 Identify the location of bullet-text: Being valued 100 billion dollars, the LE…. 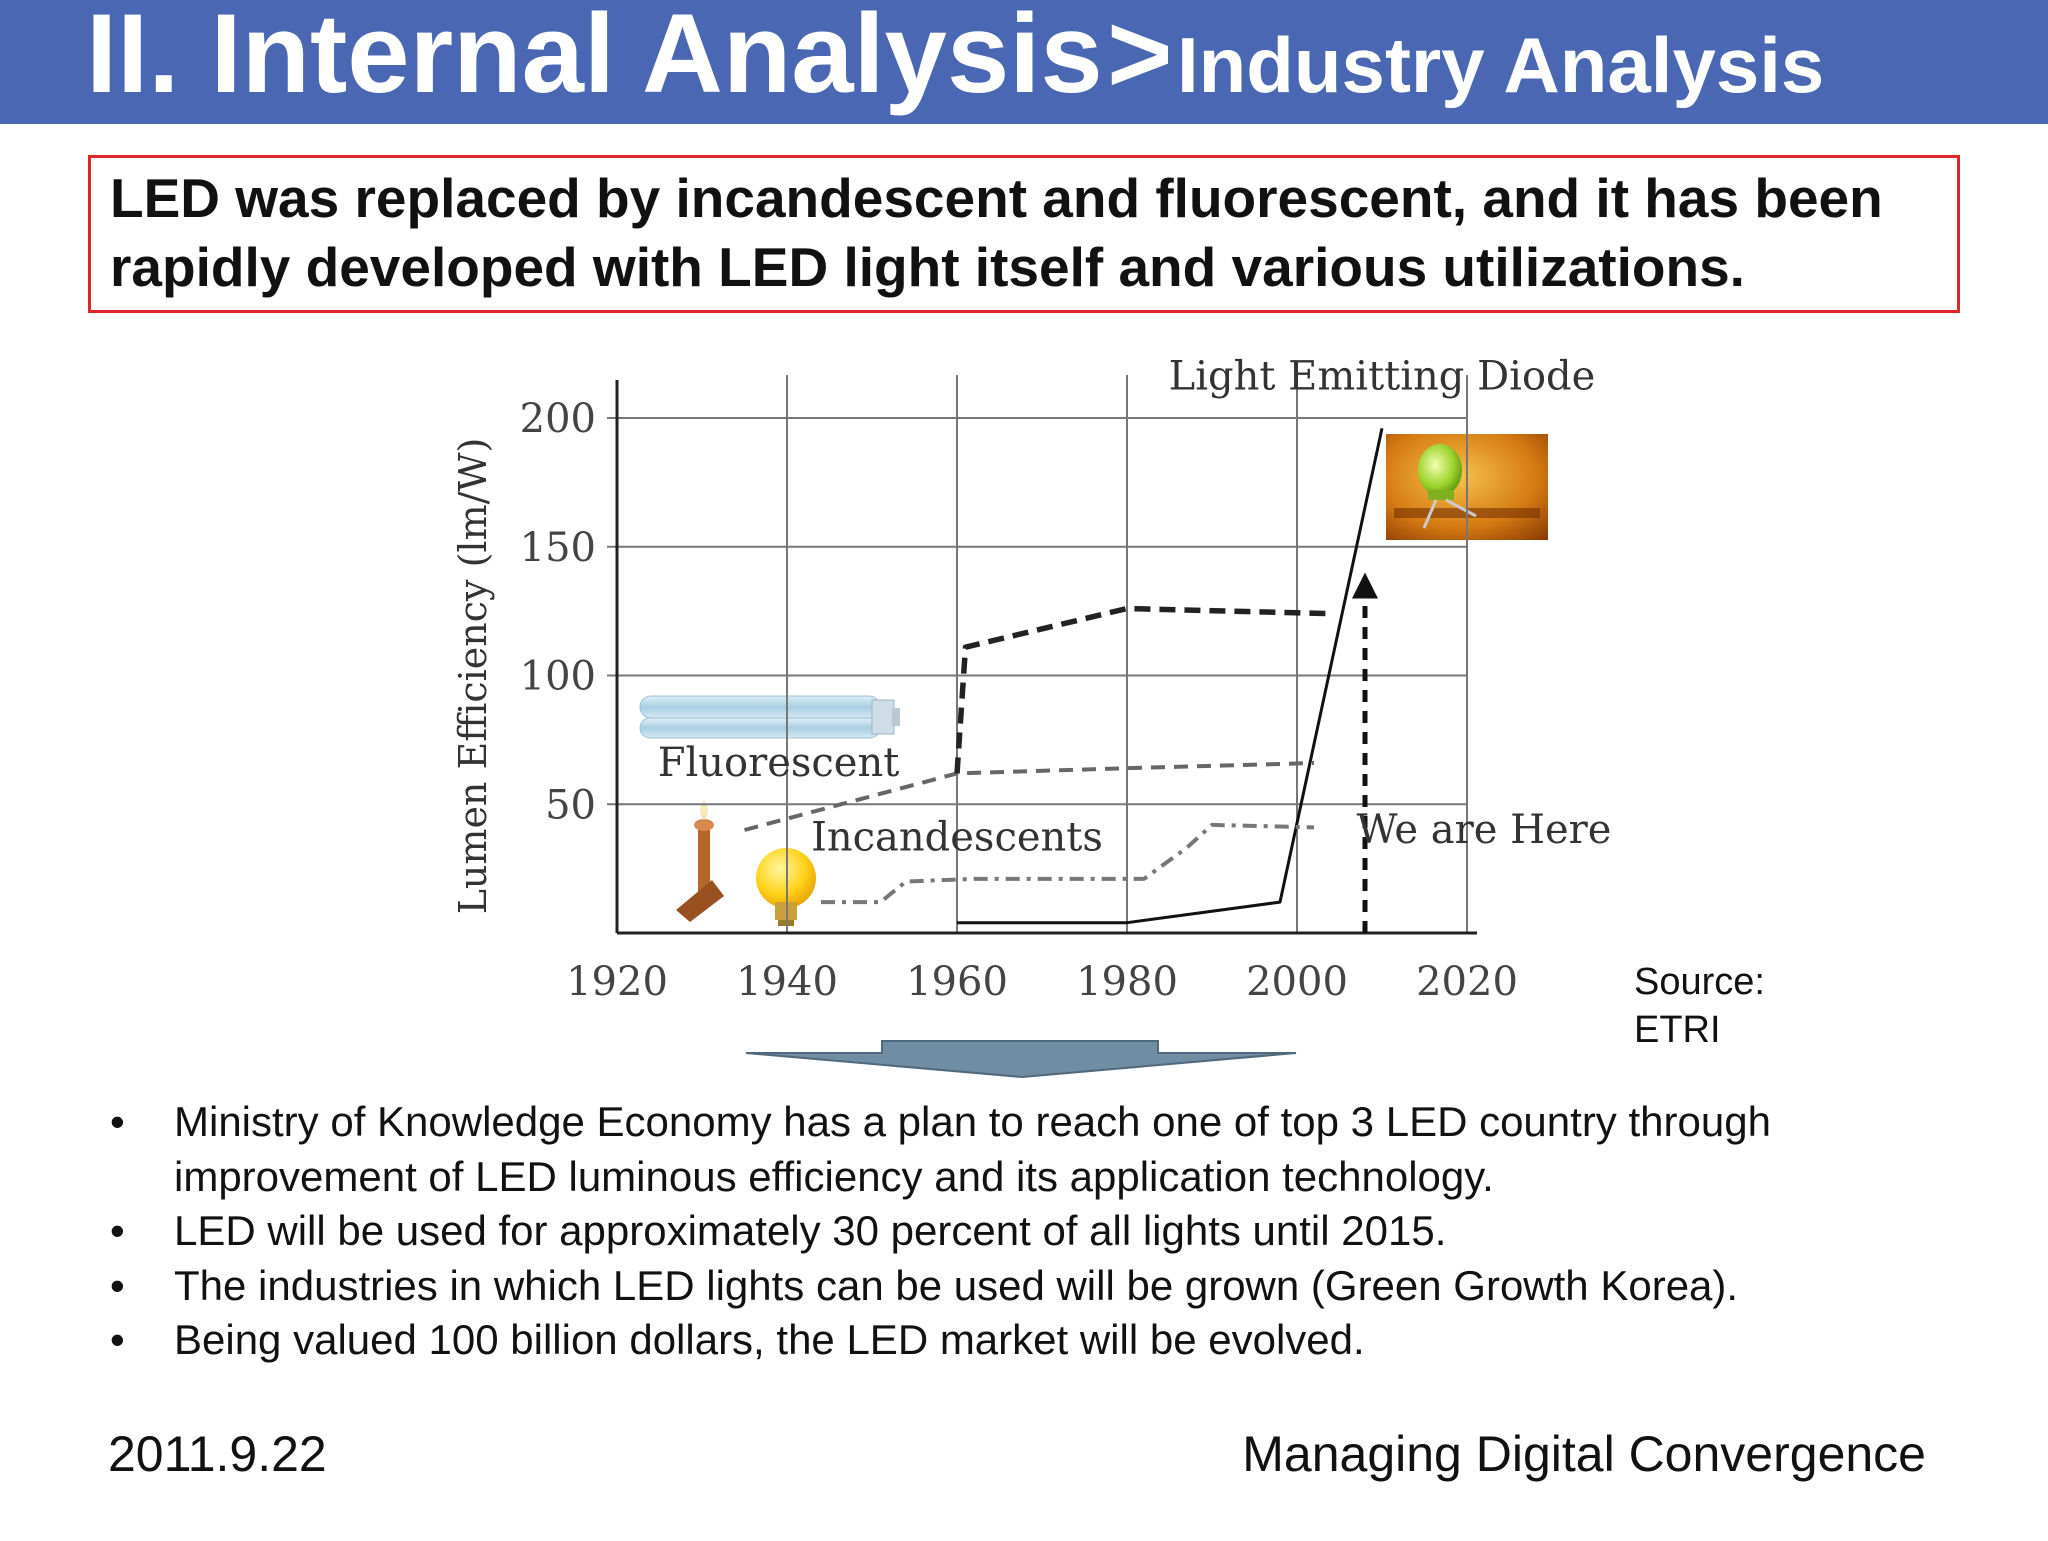
(769, 1339).